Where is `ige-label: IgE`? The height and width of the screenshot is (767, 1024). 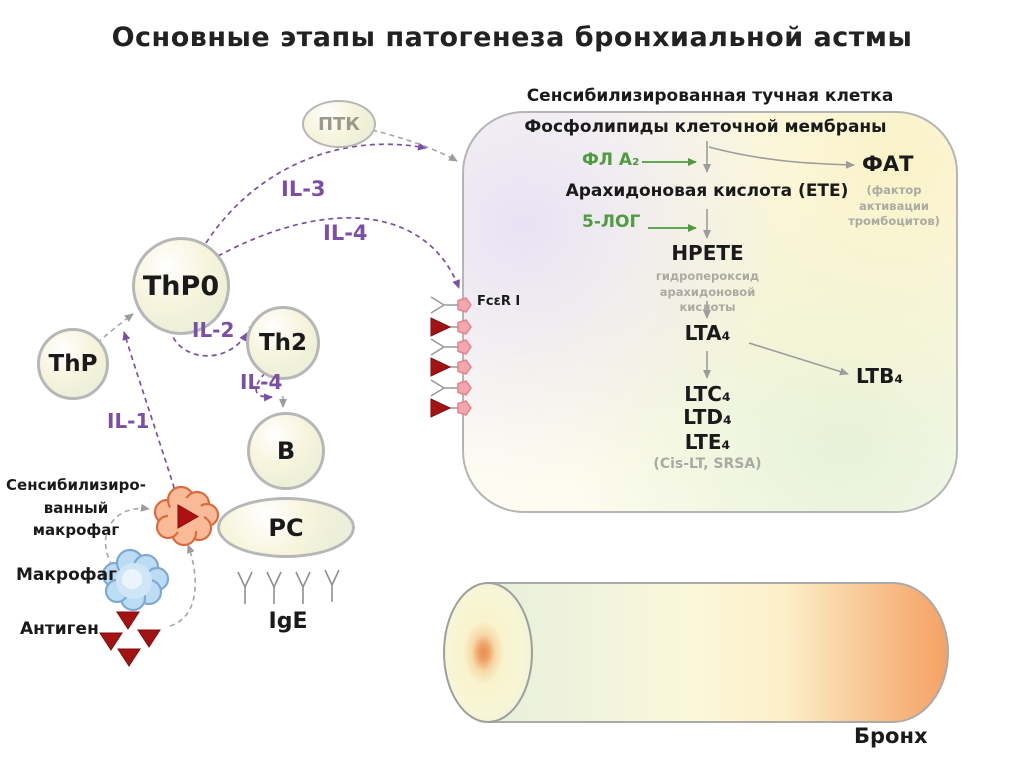 ige-label: IgE is located at coordinates (288, 621).